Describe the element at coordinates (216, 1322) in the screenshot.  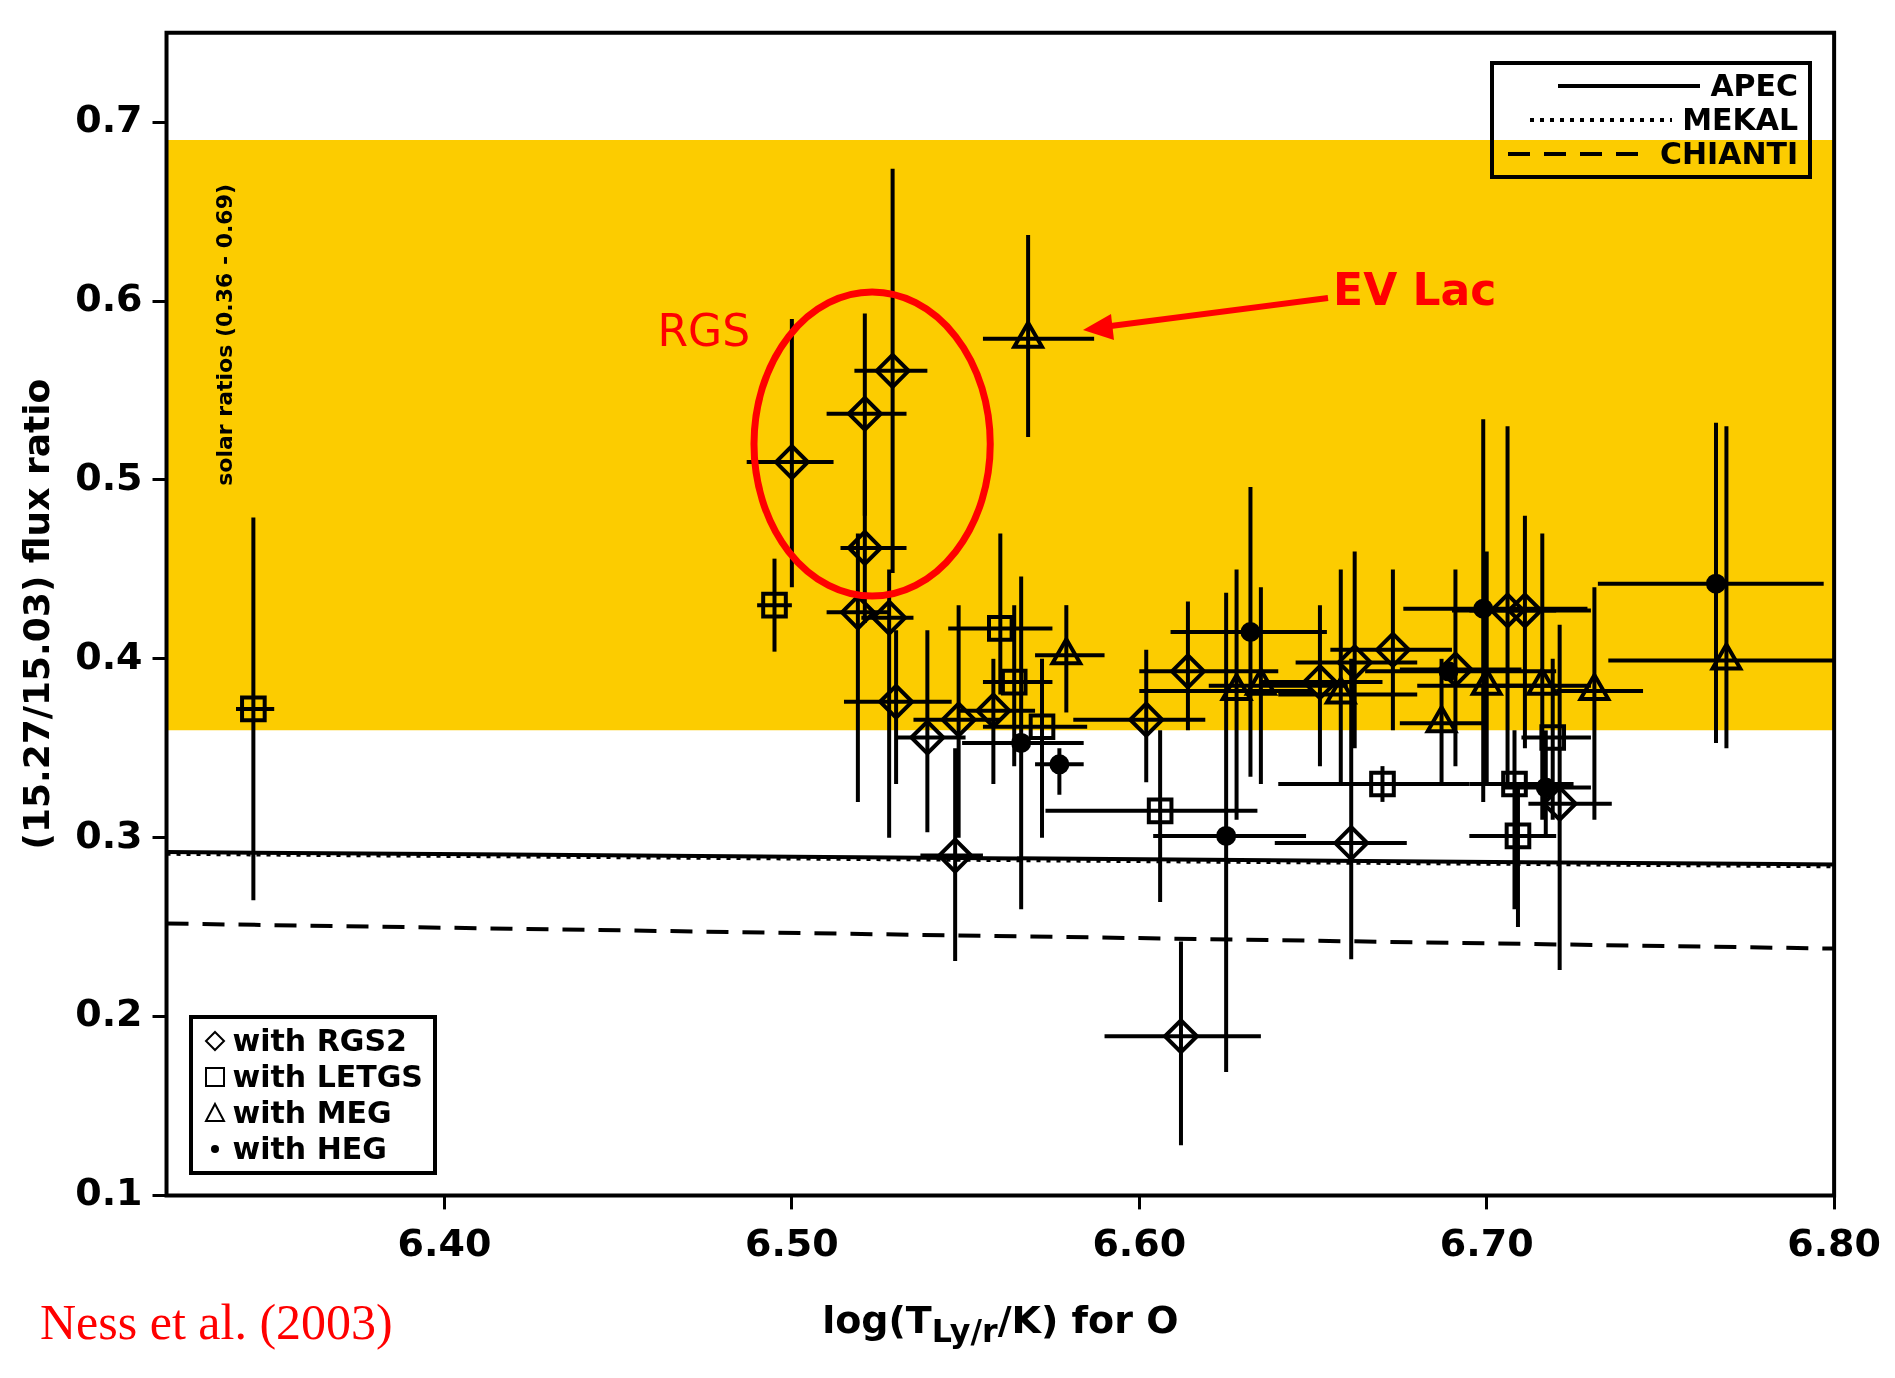
I see `text: Ness et al. (2003)` at that location.